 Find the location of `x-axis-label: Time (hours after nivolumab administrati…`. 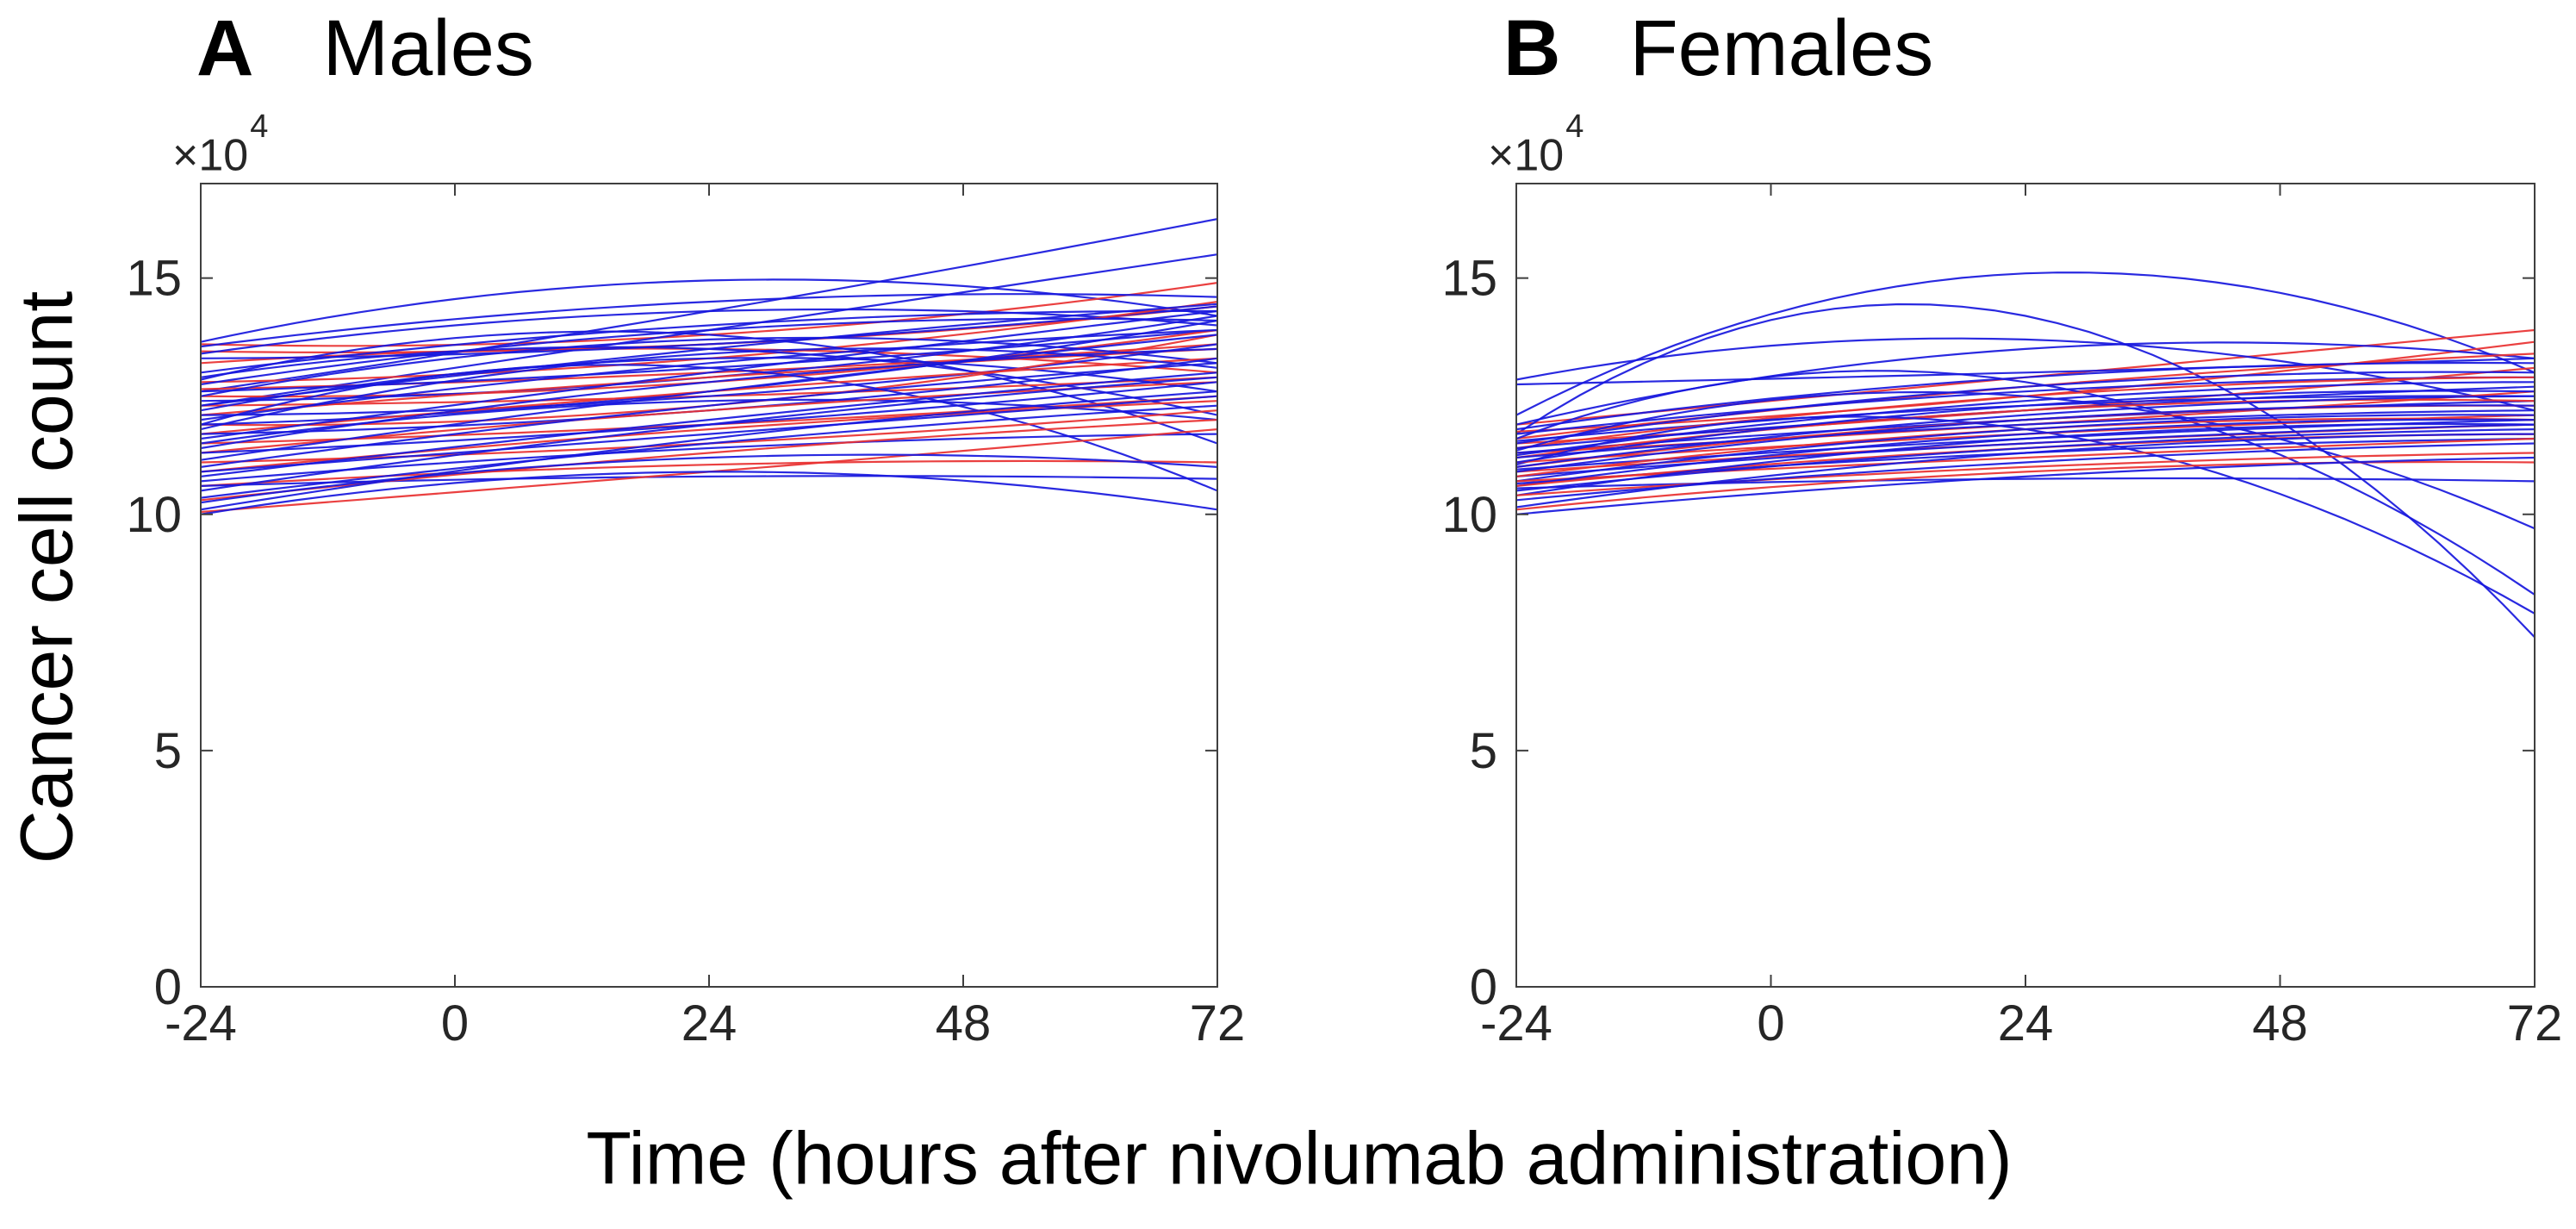

x-axis-label: Time (hours after nivolumab administrati… is located at coordinates (1300, 1159).